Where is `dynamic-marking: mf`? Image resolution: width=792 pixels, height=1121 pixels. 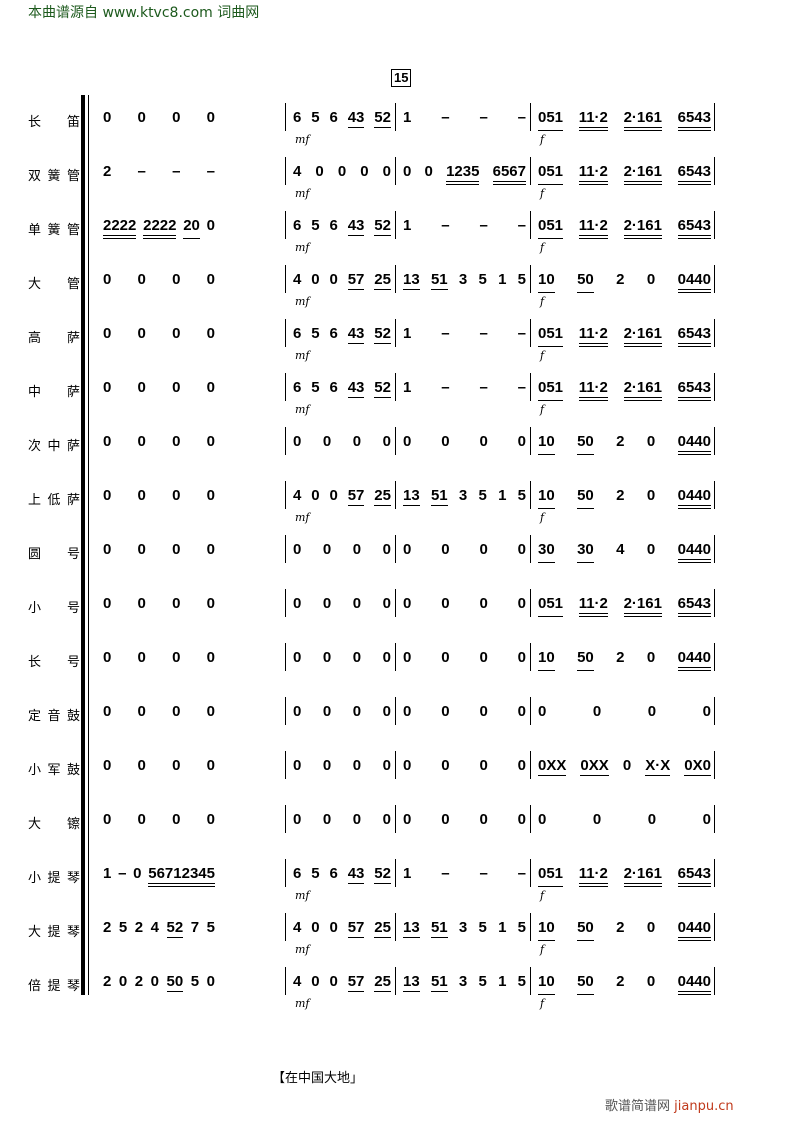
dynamic-marking: mf is located at coordinates (302, 1003).